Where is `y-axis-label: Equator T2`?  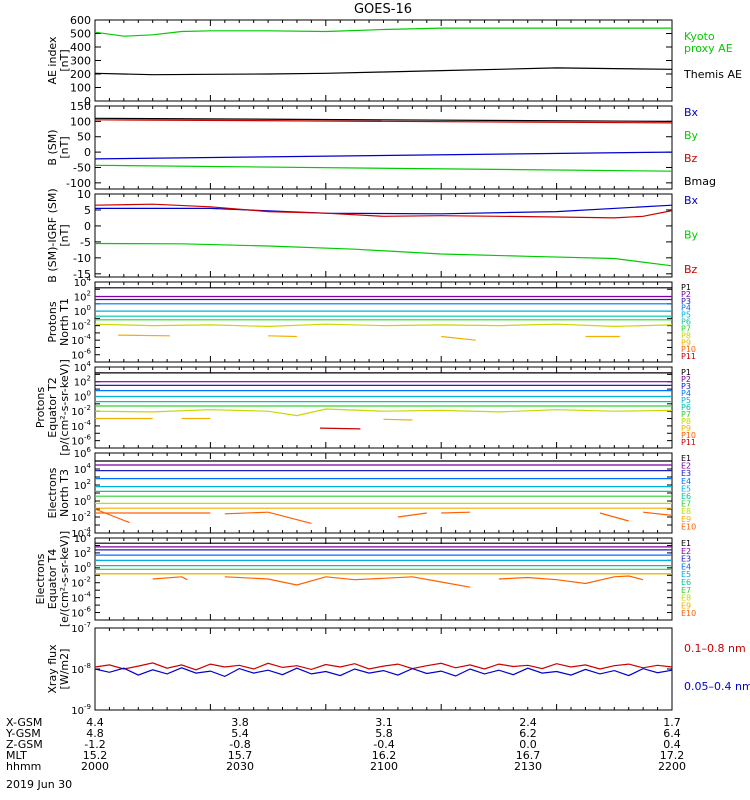
y-axis-label: Equator T2 is located at coordinates (52, 407).